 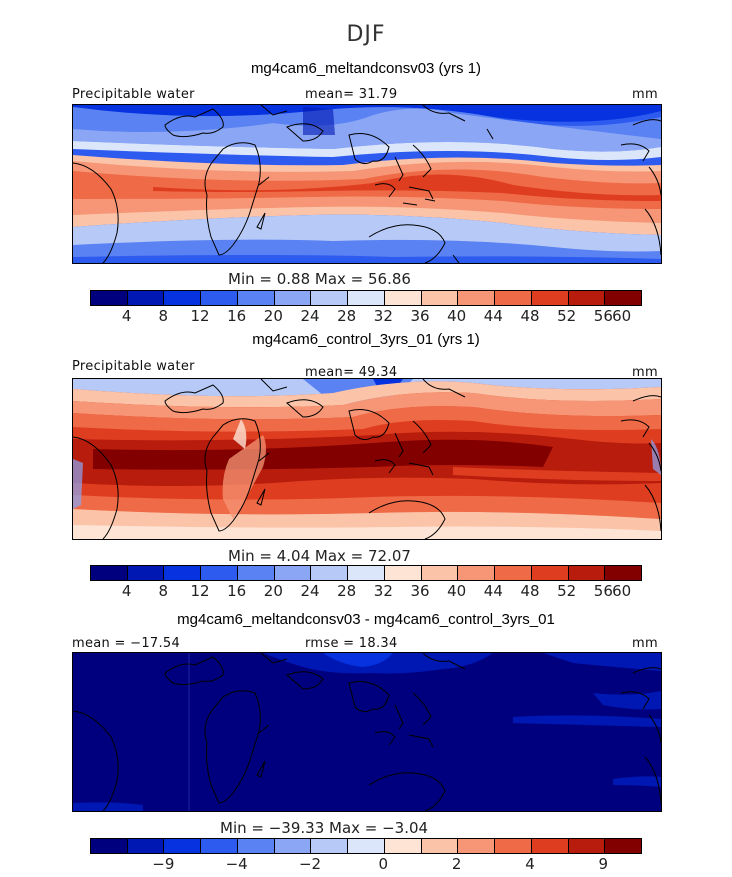 I want to click on panel2-units: mm, so click(x=645, y=372).